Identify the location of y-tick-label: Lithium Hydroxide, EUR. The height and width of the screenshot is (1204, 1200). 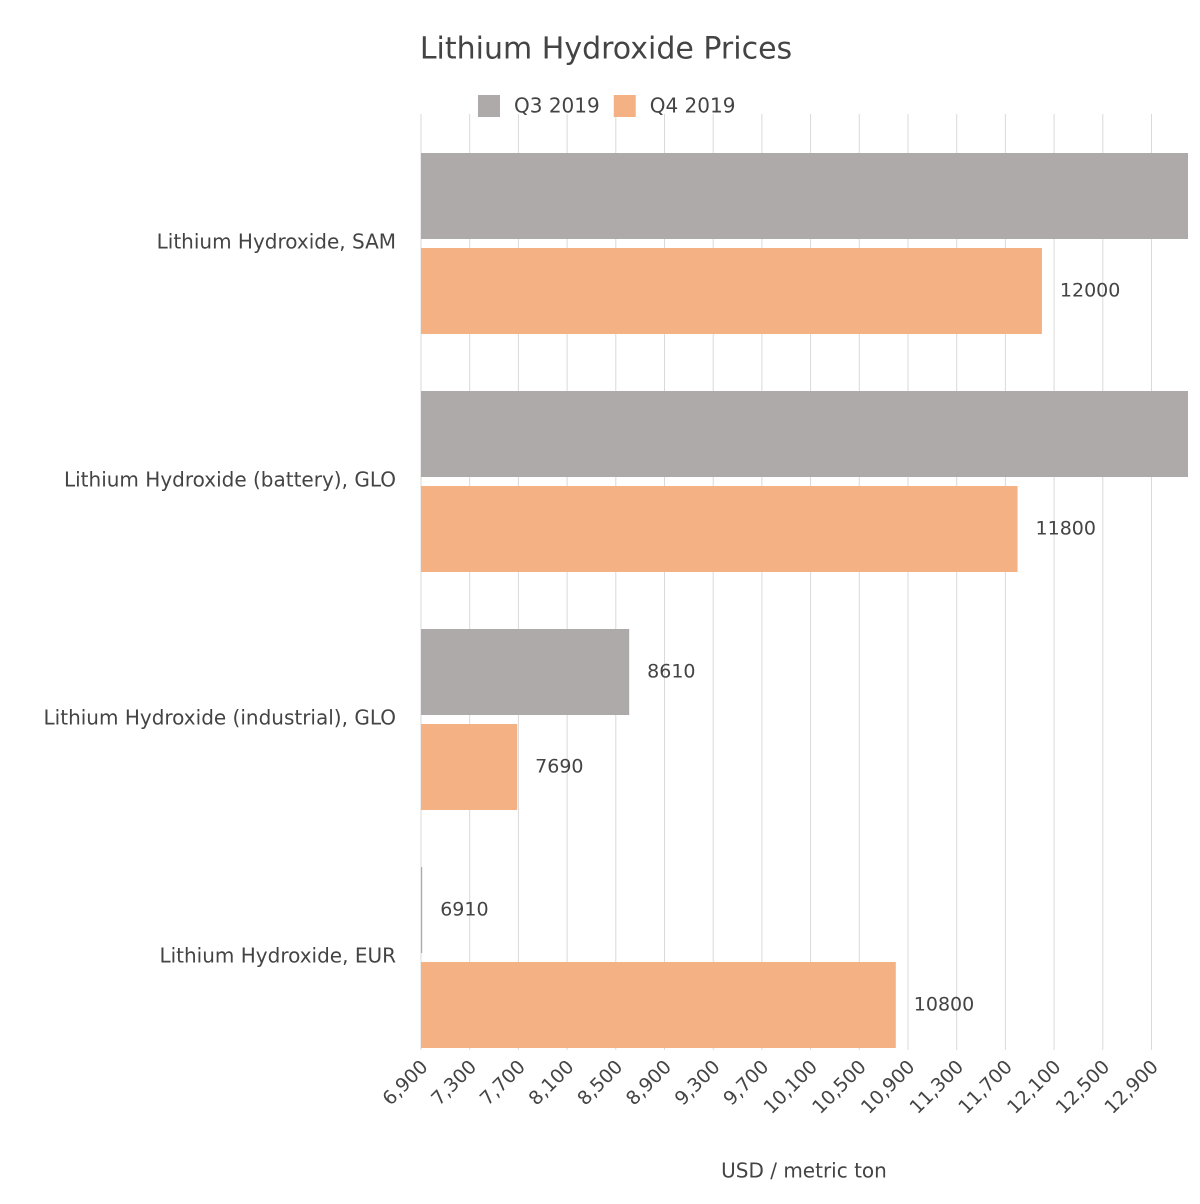
(277, 956).